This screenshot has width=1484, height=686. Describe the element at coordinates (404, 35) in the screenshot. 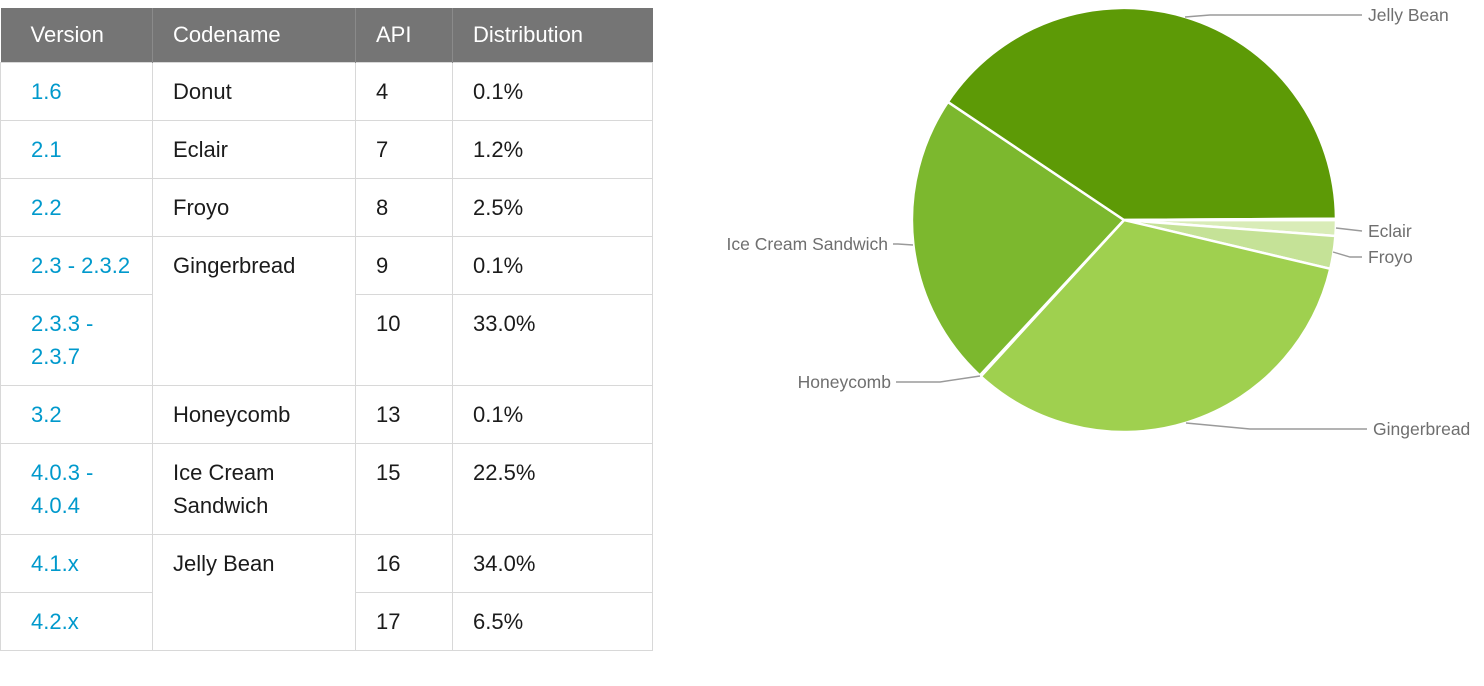

I see `column-header-api: API` at that location.